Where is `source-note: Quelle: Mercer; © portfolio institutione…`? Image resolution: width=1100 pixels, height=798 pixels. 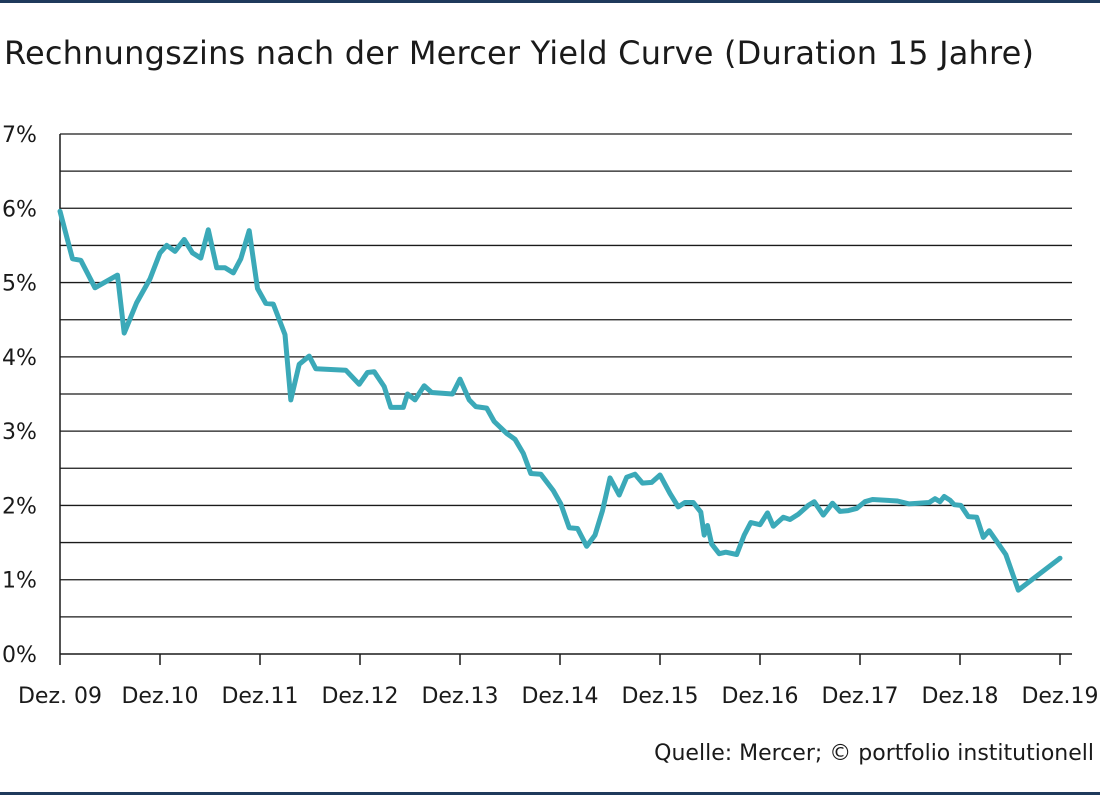 source-note: Quelle: Mercer; © portfolio institutione… is located at coordinates (874, 753).